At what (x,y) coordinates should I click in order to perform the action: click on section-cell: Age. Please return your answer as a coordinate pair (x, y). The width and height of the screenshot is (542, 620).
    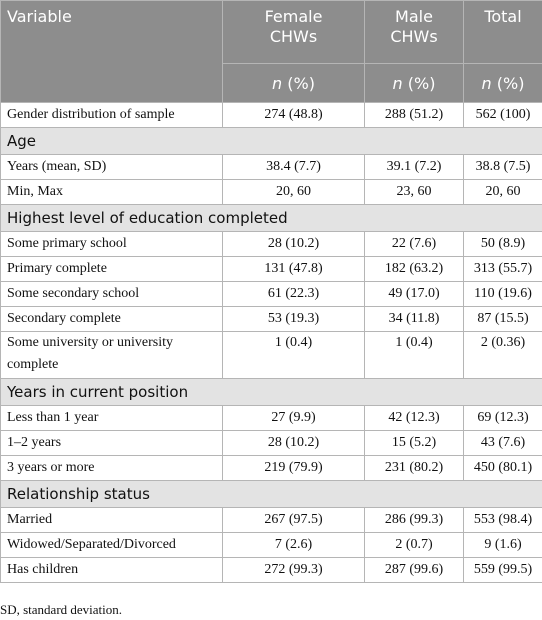
    Looking at the image, I should click on (271, 141).